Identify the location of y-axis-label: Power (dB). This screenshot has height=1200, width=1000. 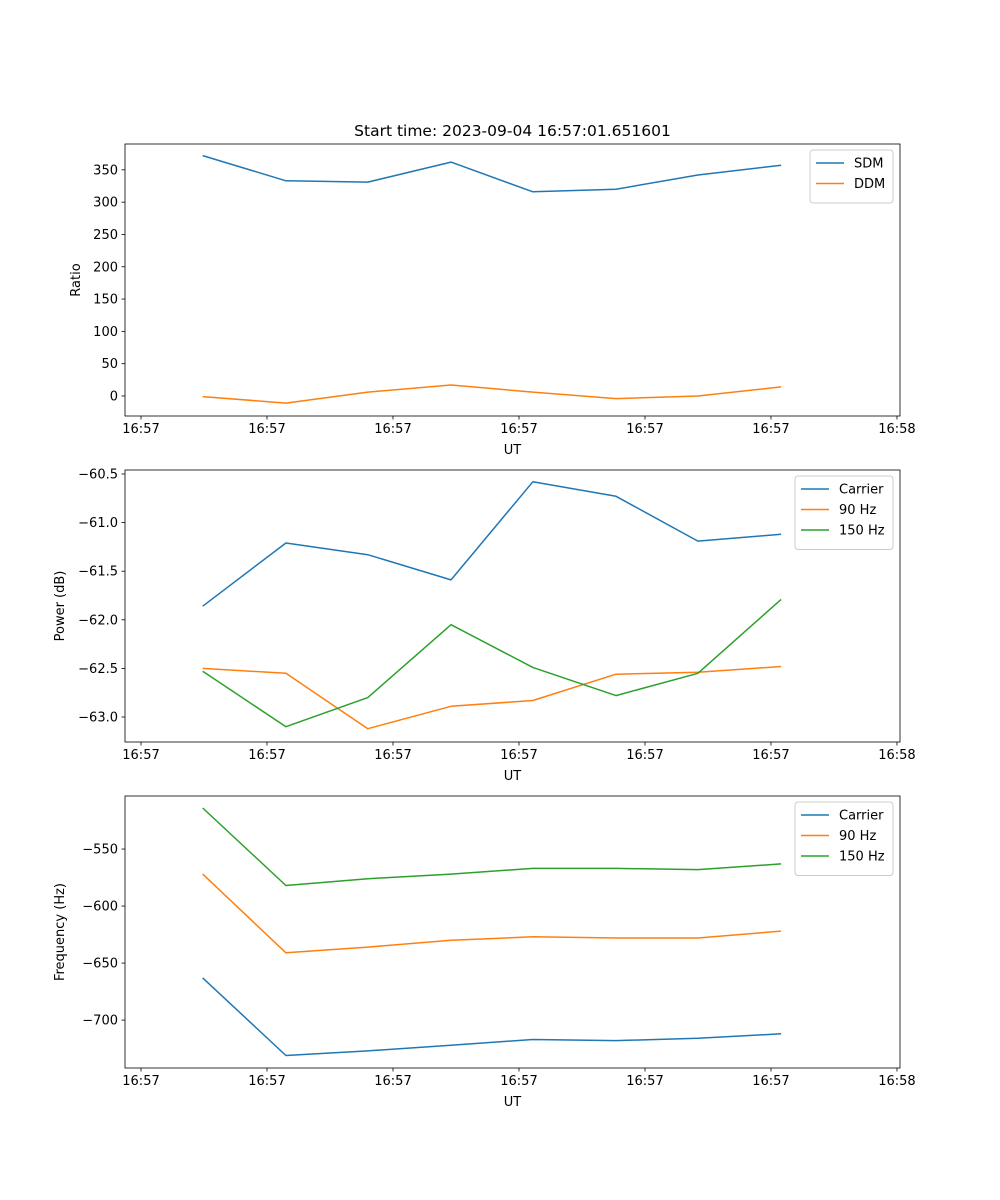
(60, 606).